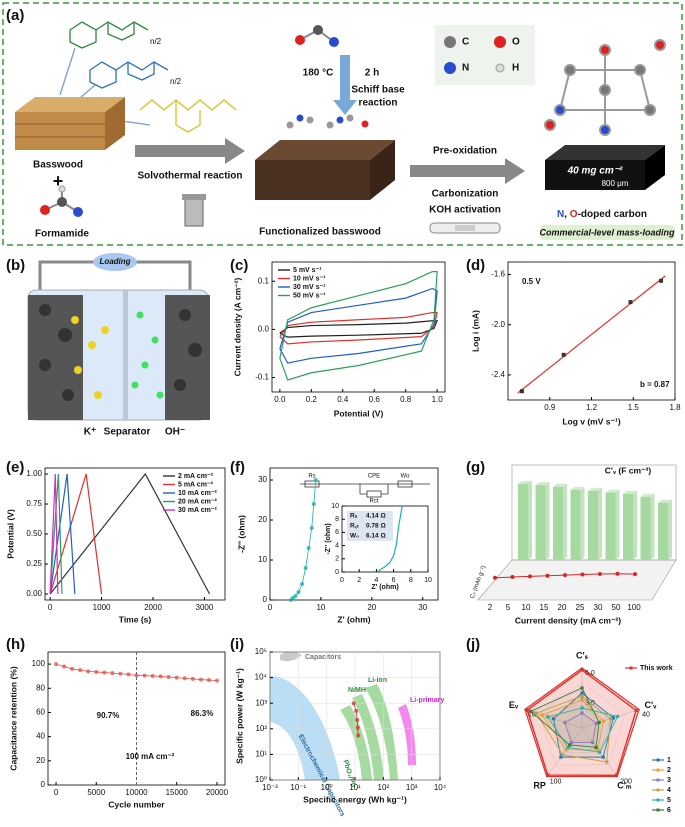 This screenshot has height=827, width=685. What do you see at coordinates (498, 274) in the screenshot?
I see `y-tick-label: -1.6` at bounding box center [498, 274].